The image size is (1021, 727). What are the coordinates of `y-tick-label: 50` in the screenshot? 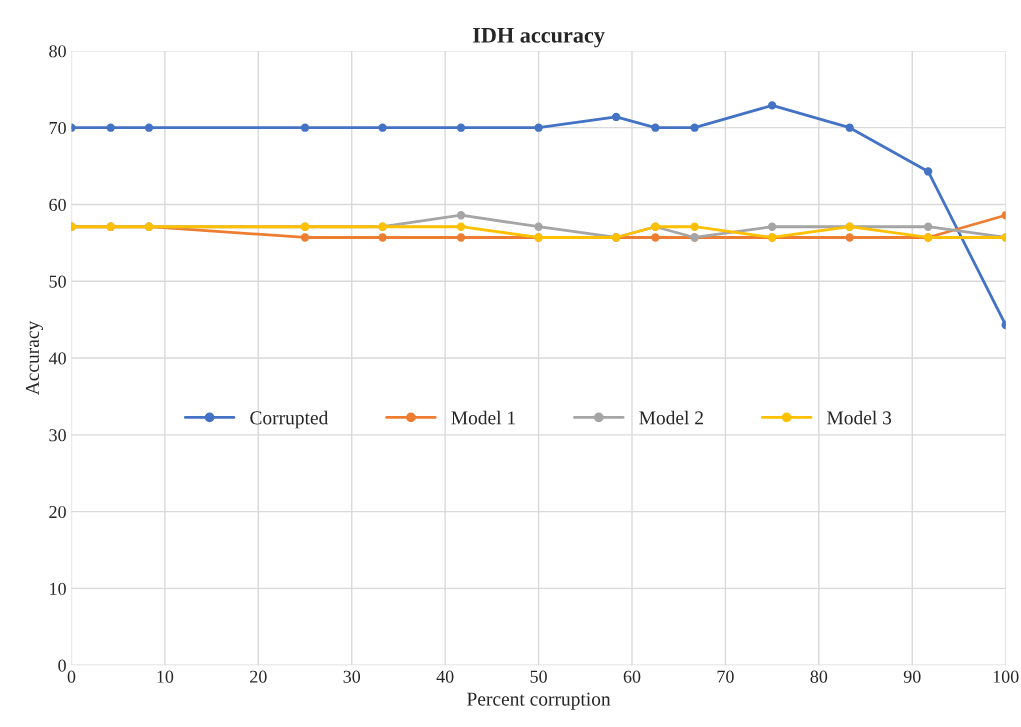 It's located at (57, 281).